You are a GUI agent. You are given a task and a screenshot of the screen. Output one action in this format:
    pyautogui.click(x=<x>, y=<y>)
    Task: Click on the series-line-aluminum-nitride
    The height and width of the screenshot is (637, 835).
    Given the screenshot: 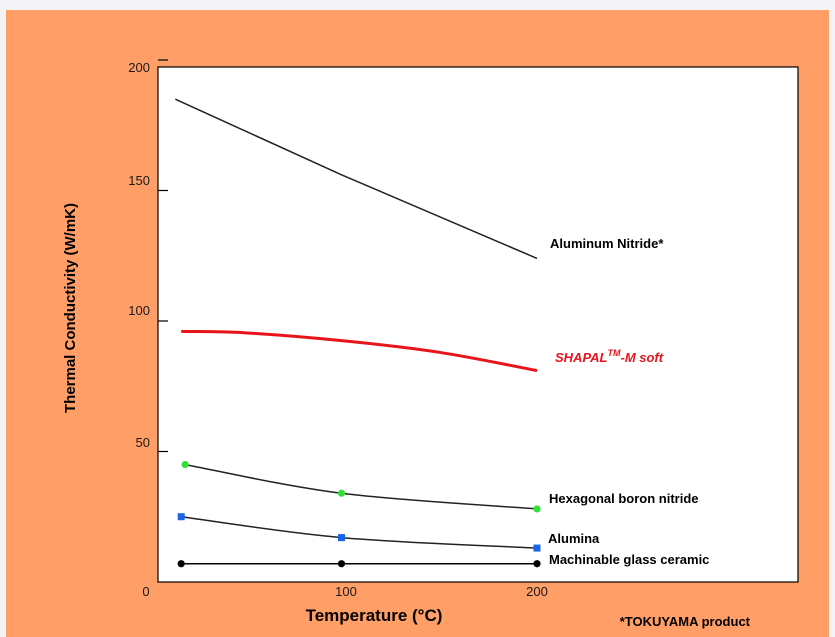 What is the action you would take?
    pyautogui.click(x=356, y=179)
    